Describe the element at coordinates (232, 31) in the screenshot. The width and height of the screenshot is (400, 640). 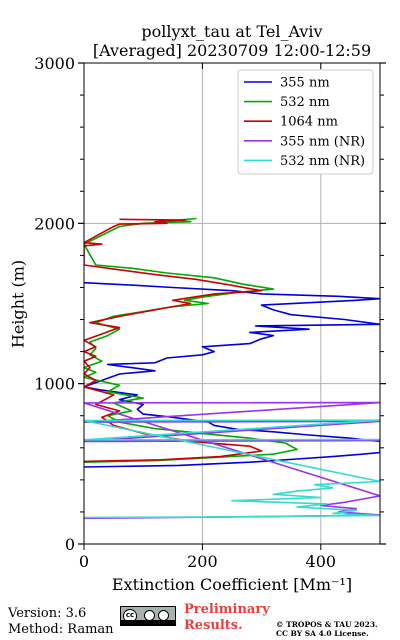
I see `chart-title-line-1: pollyxt_tau at Tel_Aviv` at that location.